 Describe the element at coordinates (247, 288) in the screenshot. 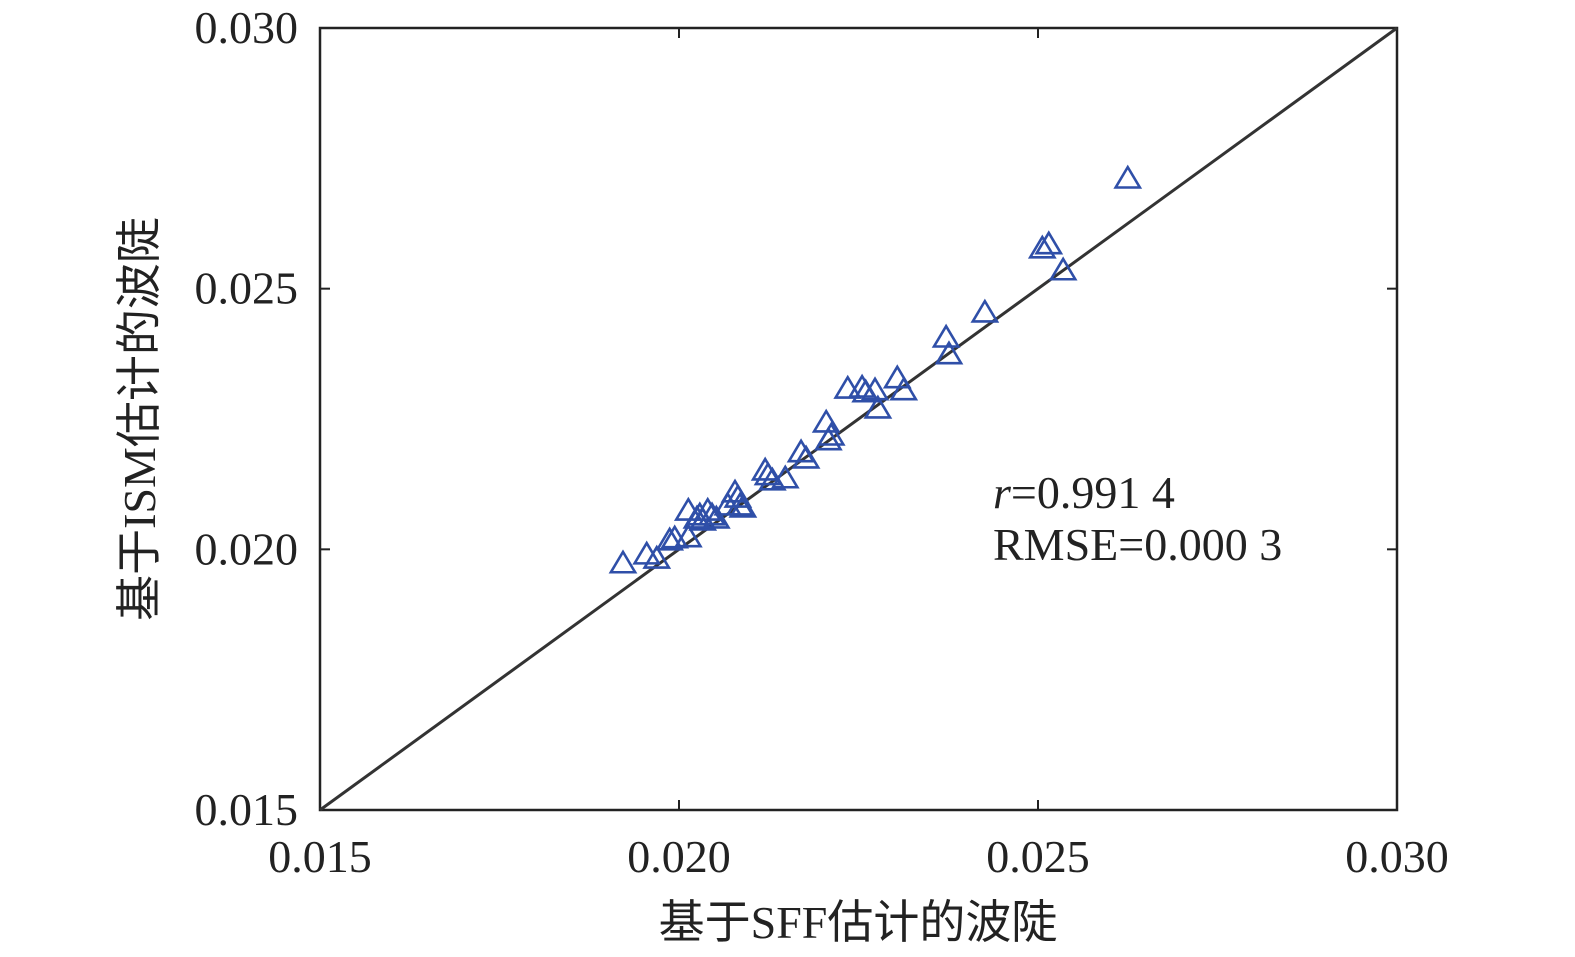

I see `y-tick-label: 0.025` at that location.